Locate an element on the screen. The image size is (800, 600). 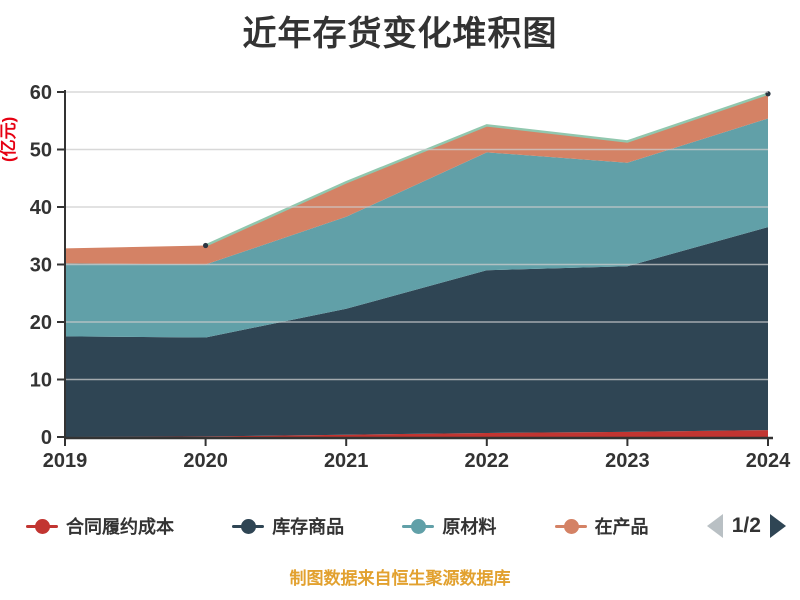
x-tick-label-2023: 2023 is located at coordinates (627, 461).